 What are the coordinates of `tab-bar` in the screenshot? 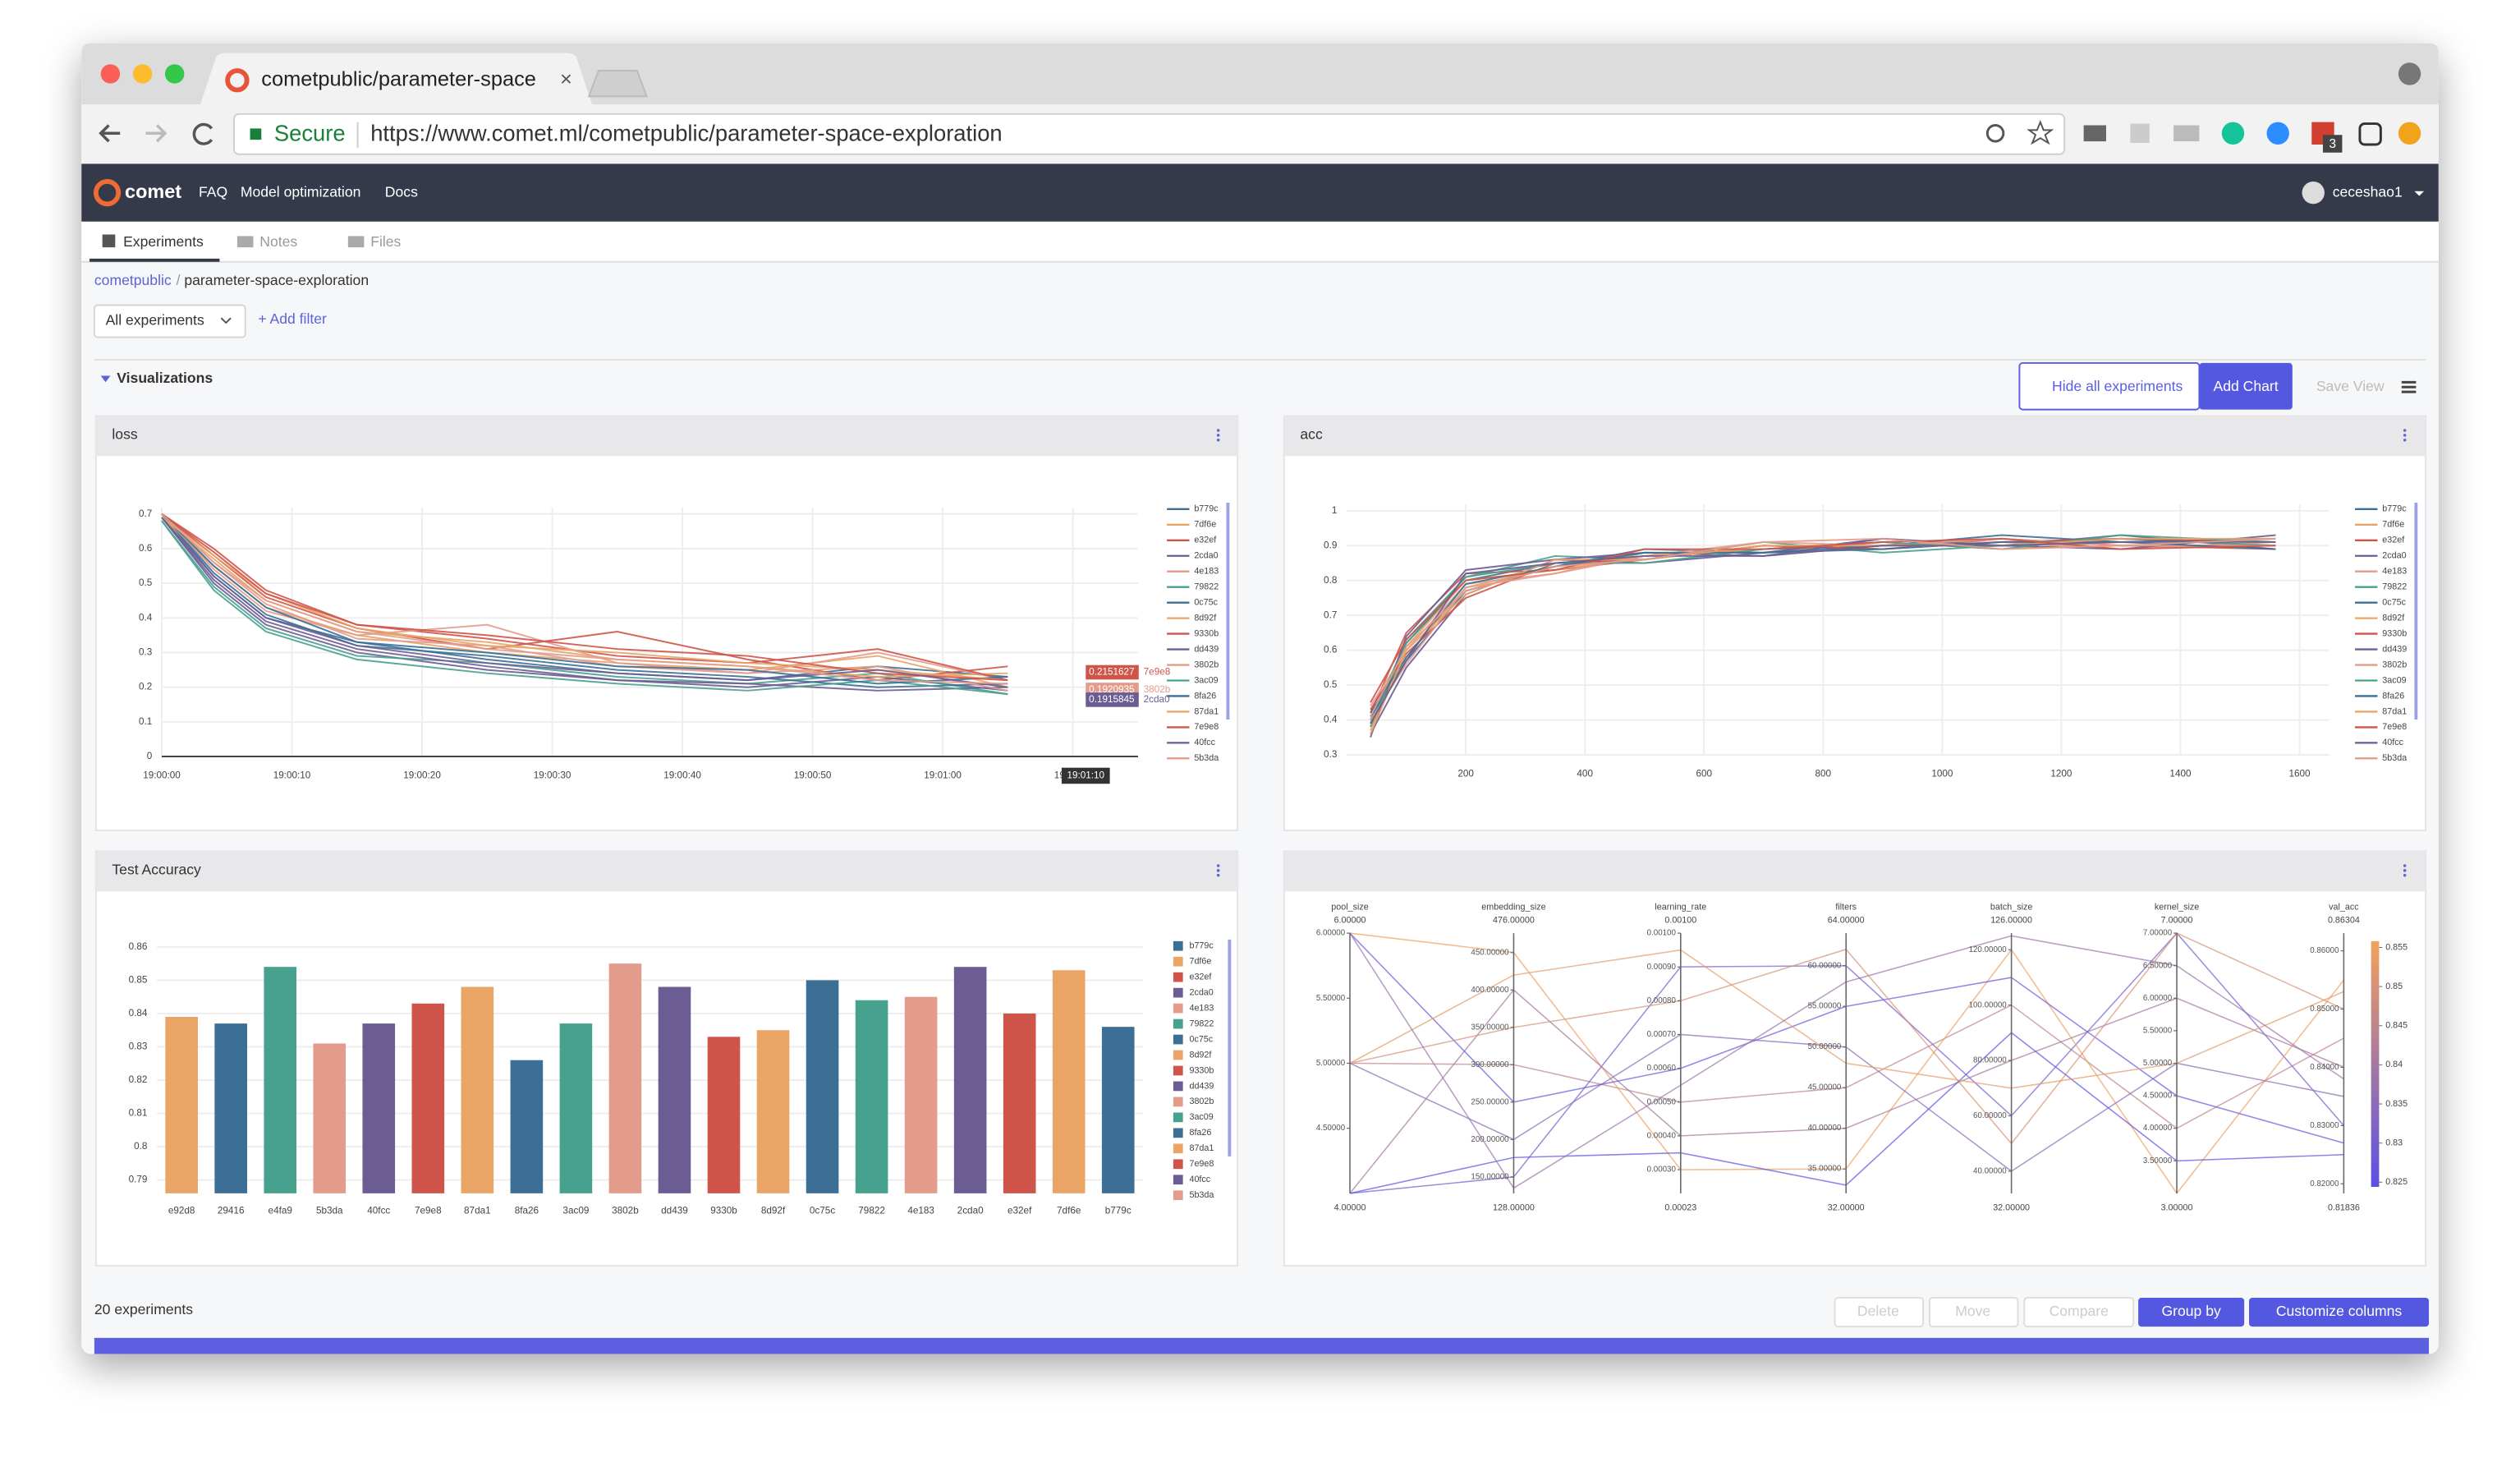 It's located at (1260, 74).